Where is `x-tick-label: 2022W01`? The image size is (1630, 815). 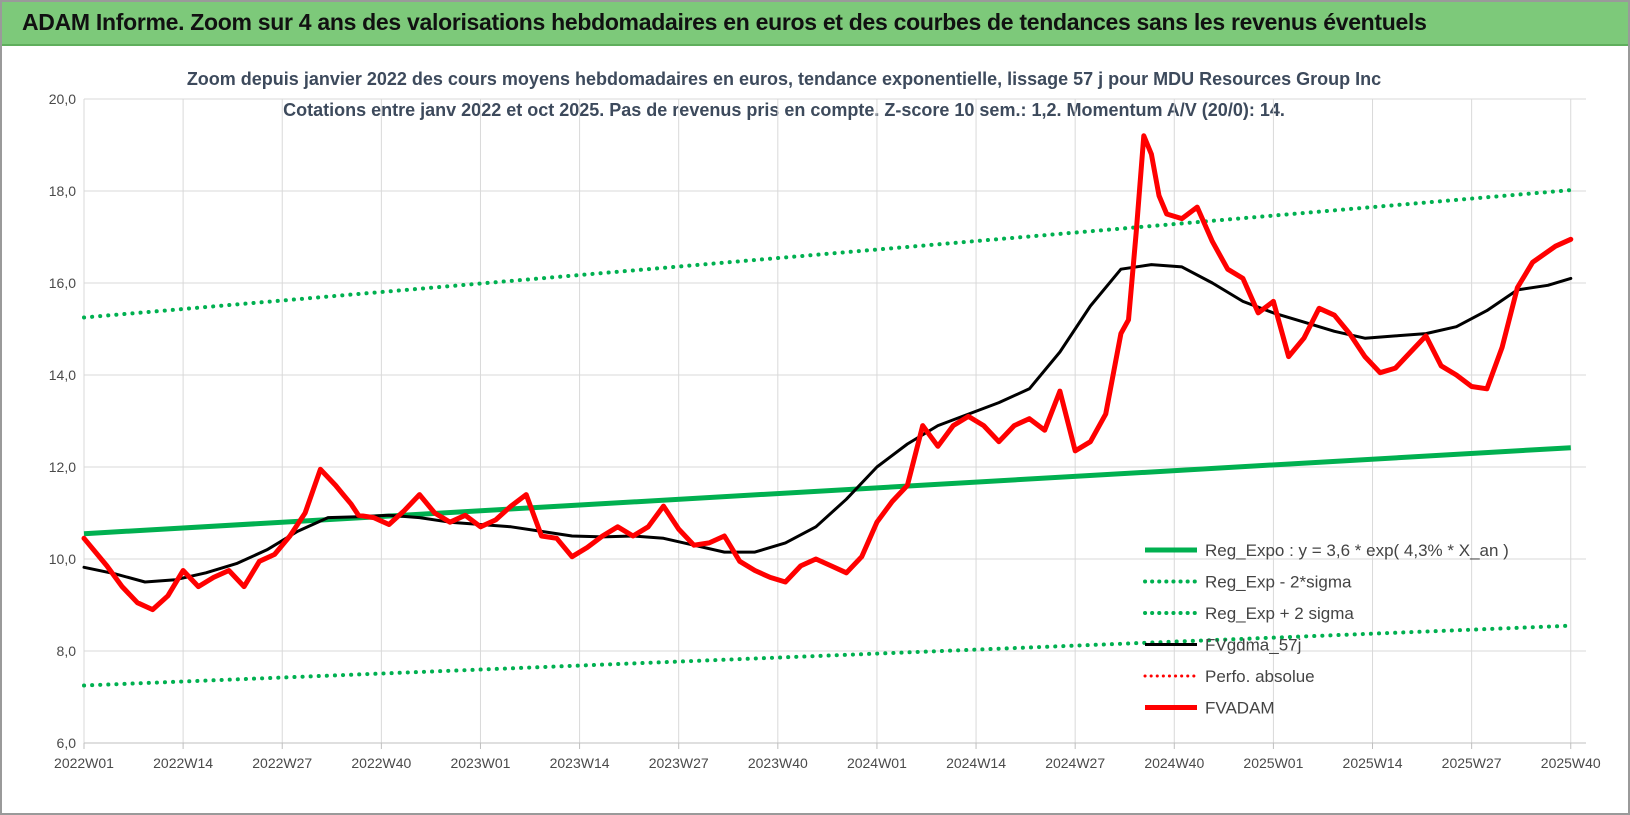 x-tick-label: 2022W01 is located at coordinates (84, 763).